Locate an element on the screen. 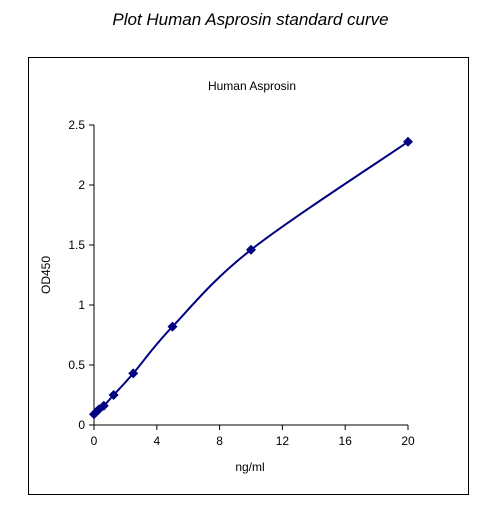 This screenshot has width=501, height=519. y-tick-label: 0.5 is located at coordinates (76, 365).